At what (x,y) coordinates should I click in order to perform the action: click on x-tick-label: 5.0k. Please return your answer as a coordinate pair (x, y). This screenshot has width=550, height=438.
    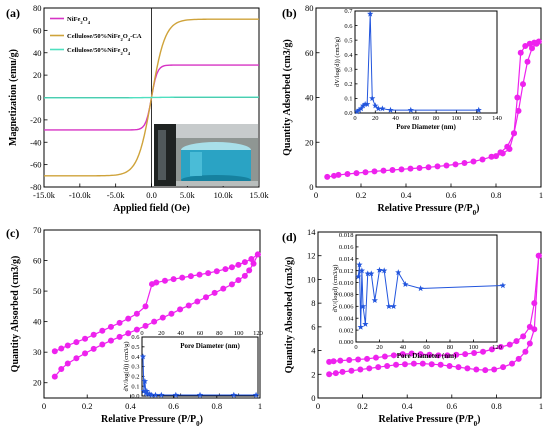
    Looking at the image, I should click on (188, 195).